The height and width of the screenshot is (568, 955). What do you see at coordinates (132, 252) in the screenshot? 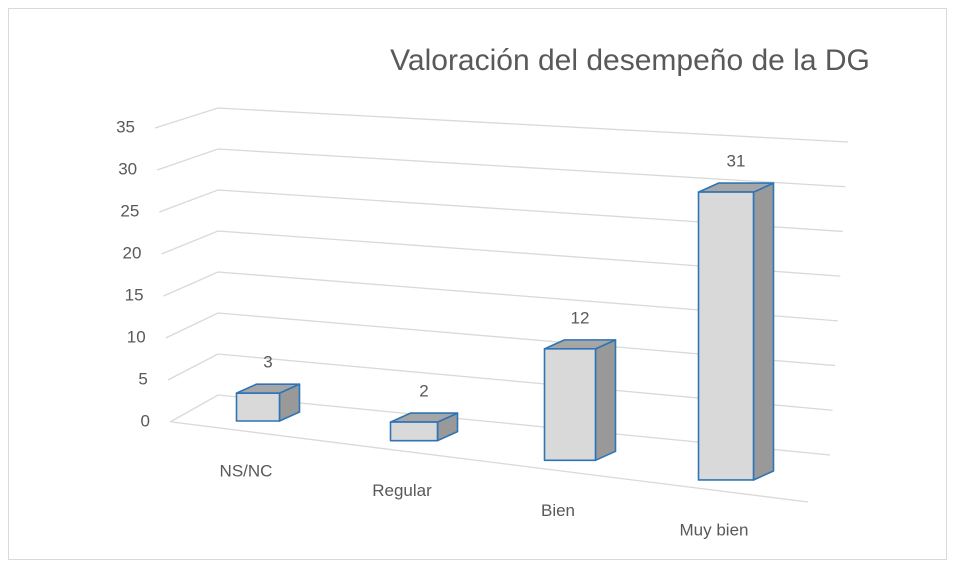
I see `y-tick-label: 20` at bounding box center [132, 252].